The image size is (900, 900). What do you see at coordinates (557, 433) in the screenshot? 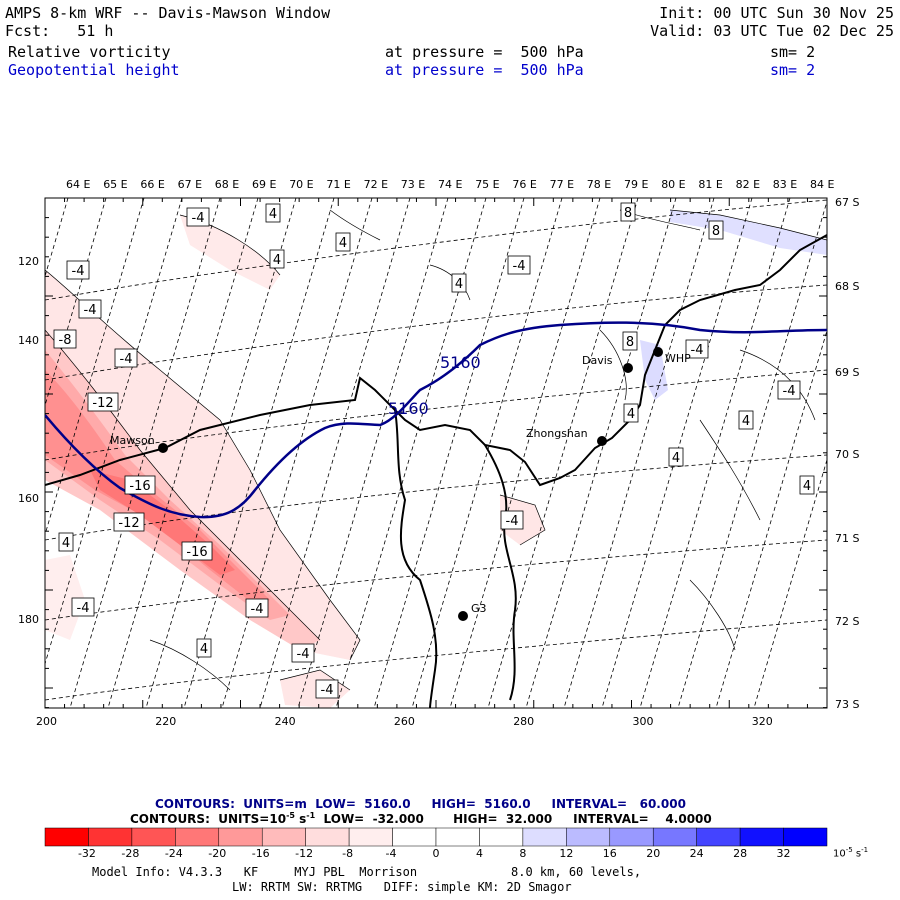
I see `zhongshan-station-label: Zhongshan` at bounding box center [557, 433].